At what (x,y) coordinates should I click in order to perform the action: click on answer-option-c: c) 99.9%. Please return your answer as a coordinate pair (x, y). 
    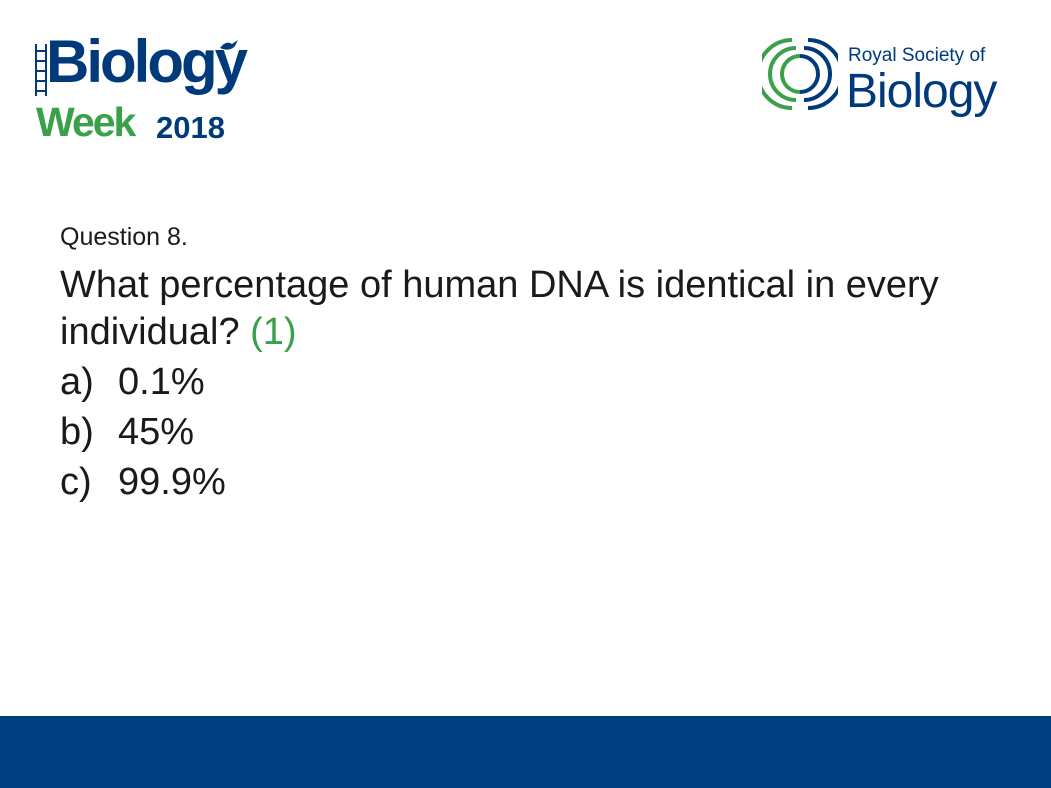
    Looking at the image, I should click on (143, 482).